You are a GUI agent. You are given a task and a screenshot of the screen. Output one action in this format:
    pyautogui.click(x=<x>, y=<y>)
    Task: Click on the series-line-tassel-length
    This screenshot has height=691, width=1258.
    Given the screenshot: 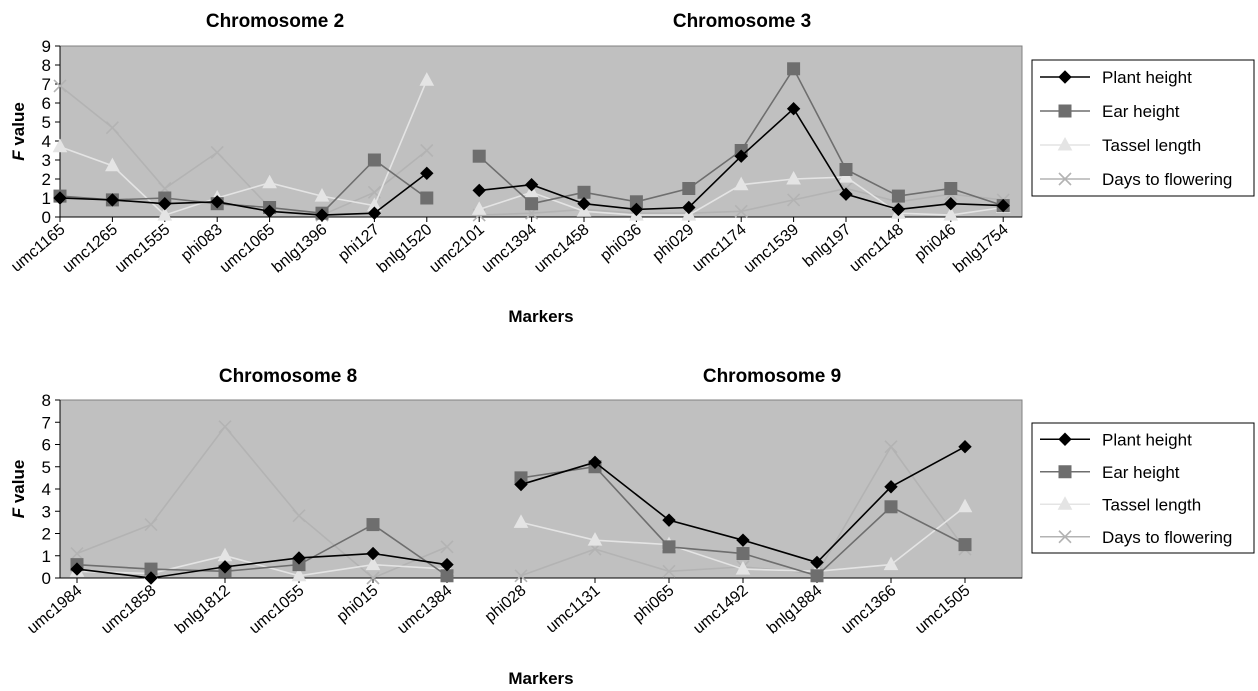 What is the action you would take?
    pyautogui.click(x=243, y=148)
    